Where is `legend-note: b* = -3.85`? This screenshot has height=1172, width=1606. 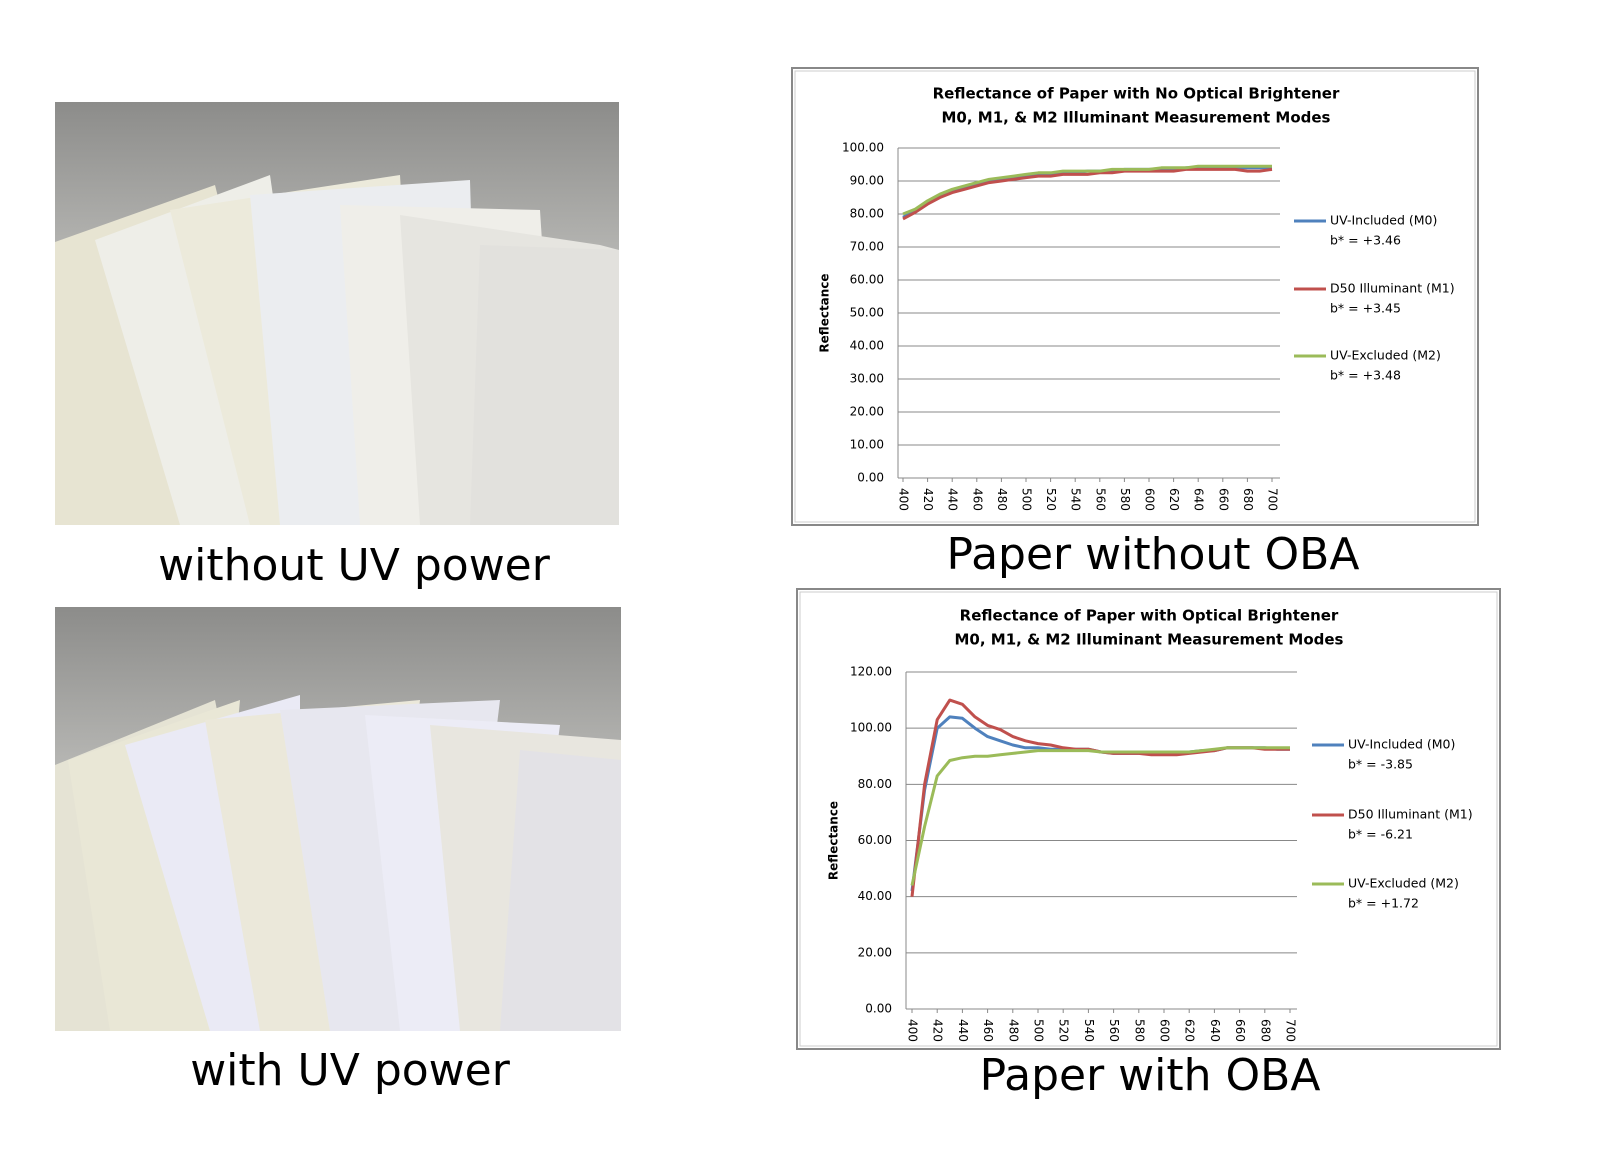
legend-note: b* = -3.85 is located at coordinates (1380, 764).